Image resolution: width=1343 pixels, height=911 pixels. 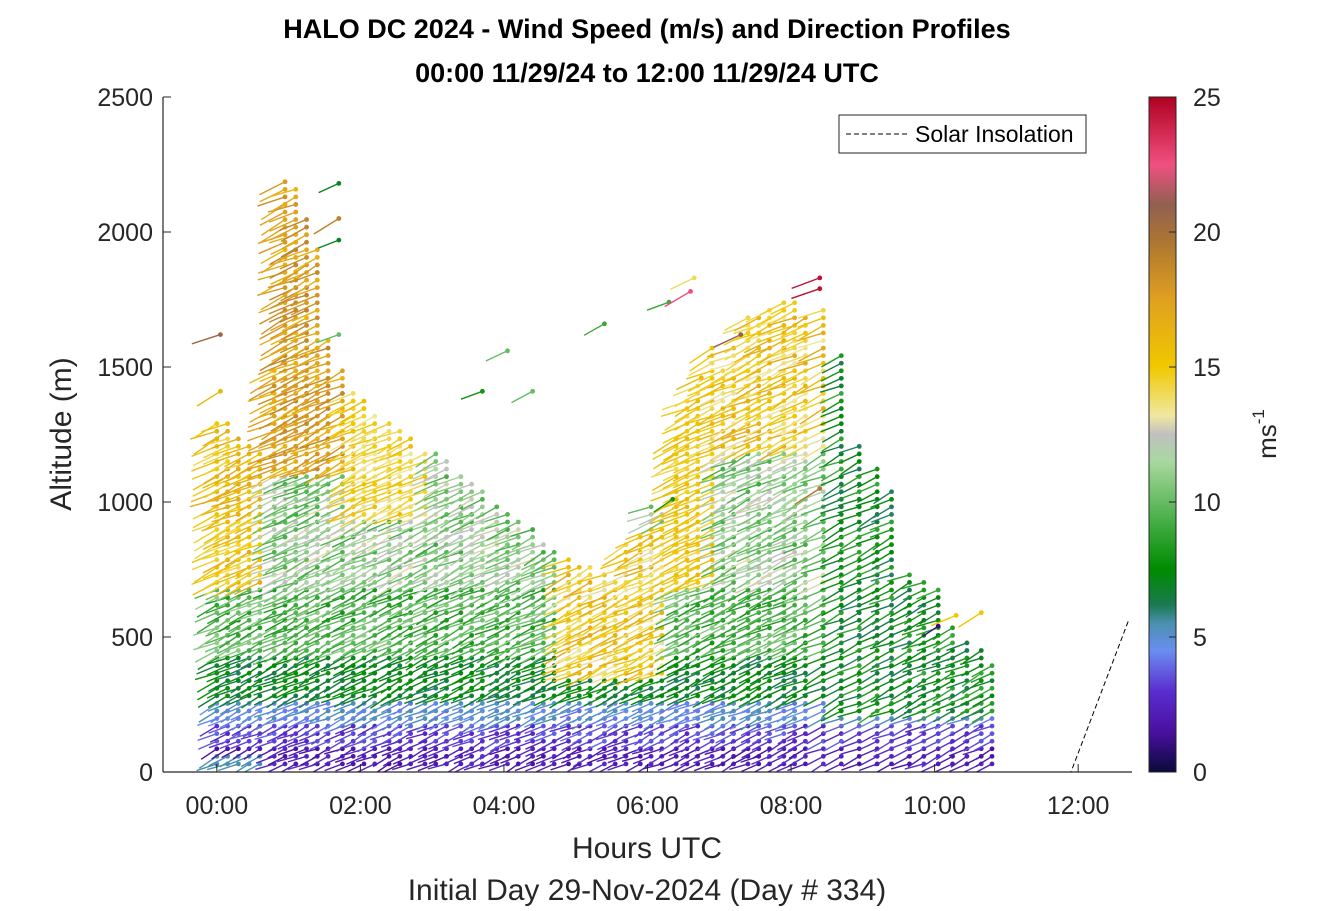 What do you see at coordinates (1207, 233) in the screenshot?
I see `colorbar-tick-label: 20` at bounding box center [1207, 233].